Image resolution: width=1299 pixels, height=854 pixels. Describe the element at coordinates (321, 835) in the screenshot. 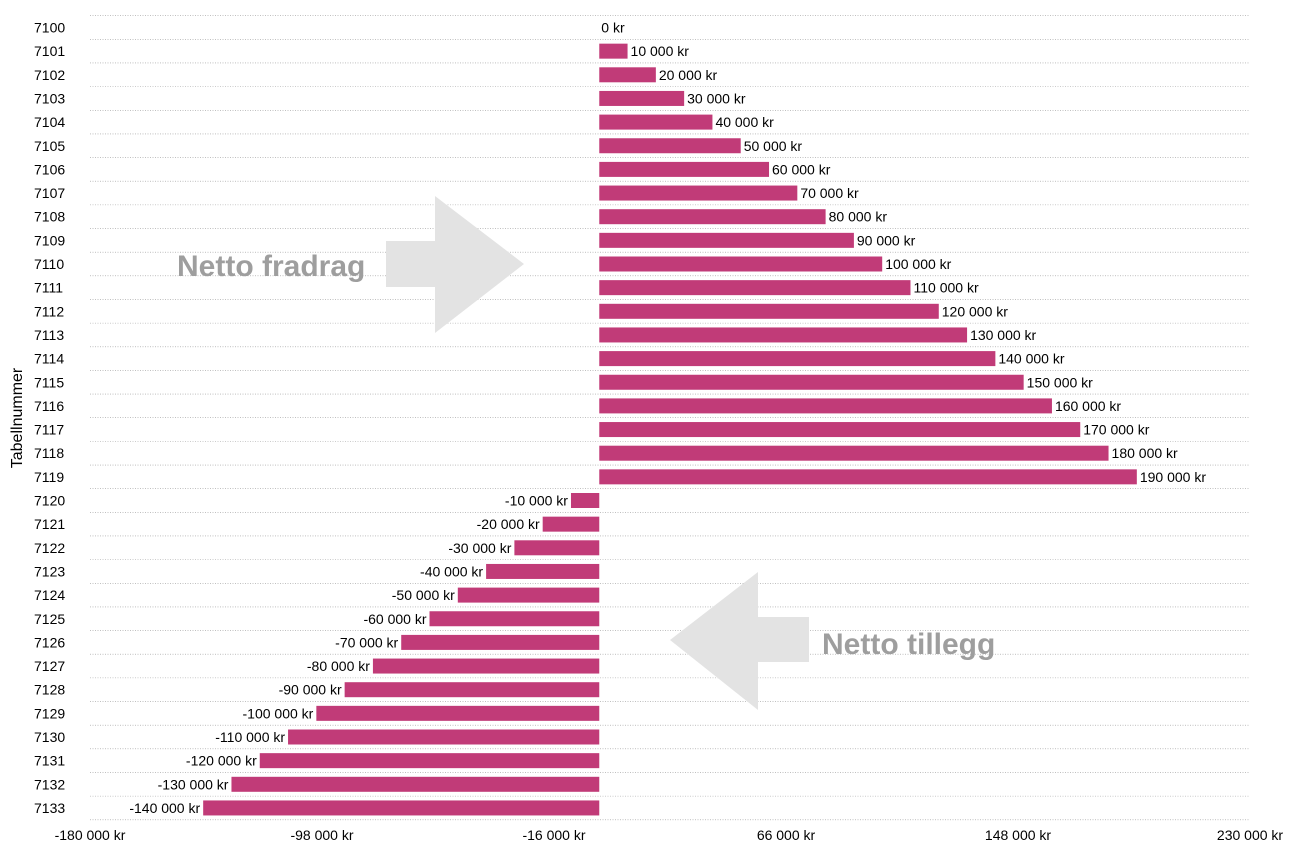

I see `x-tick-label: -98 000 kr` at that location.